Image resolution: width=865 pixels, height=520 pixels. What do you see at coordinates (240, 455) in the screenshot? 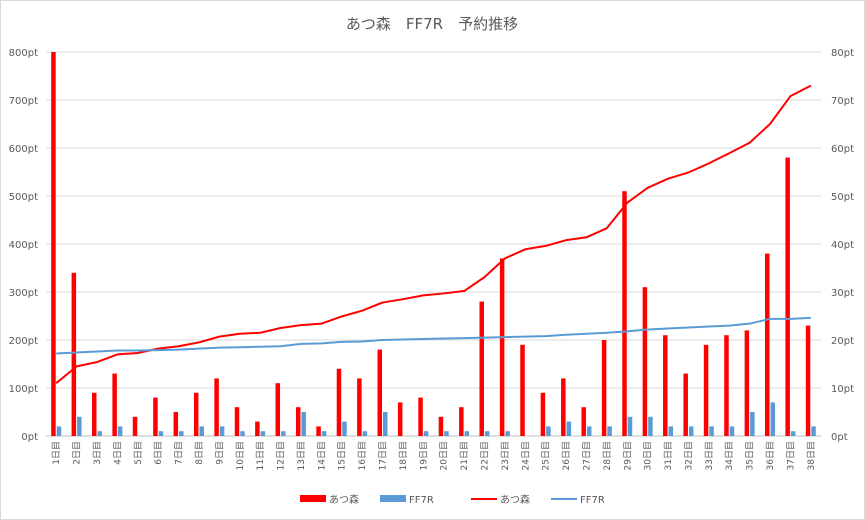
I see `x-tick-label: 10日目` at bounding box center [240, 455].